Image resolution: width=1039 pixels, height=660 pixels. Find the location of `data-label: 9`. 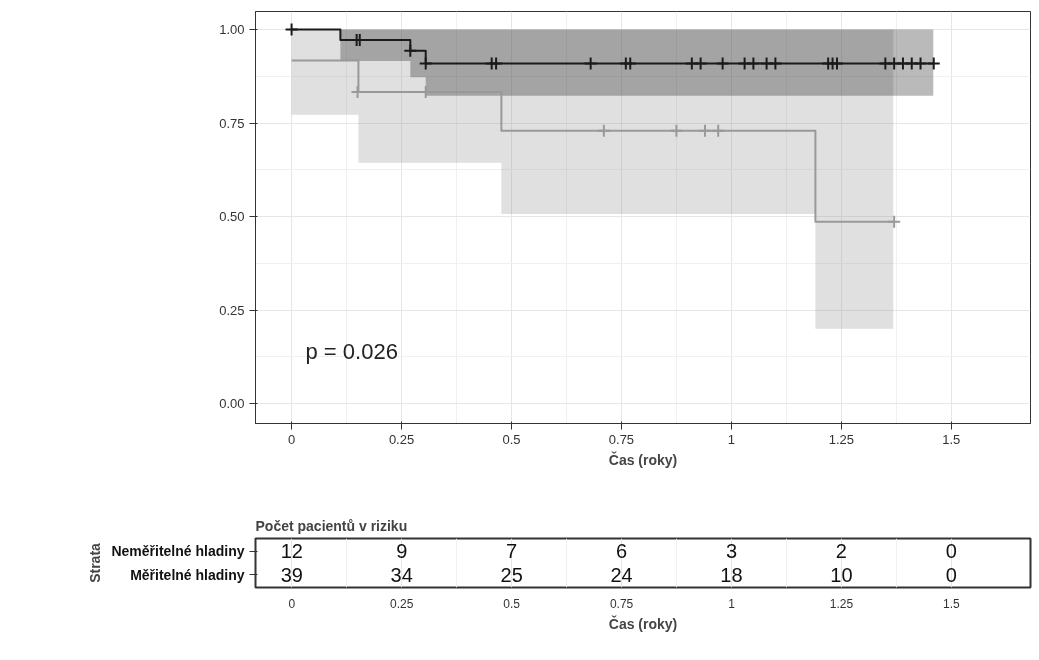

data-label: 9 is located at coordinates (402, 551).